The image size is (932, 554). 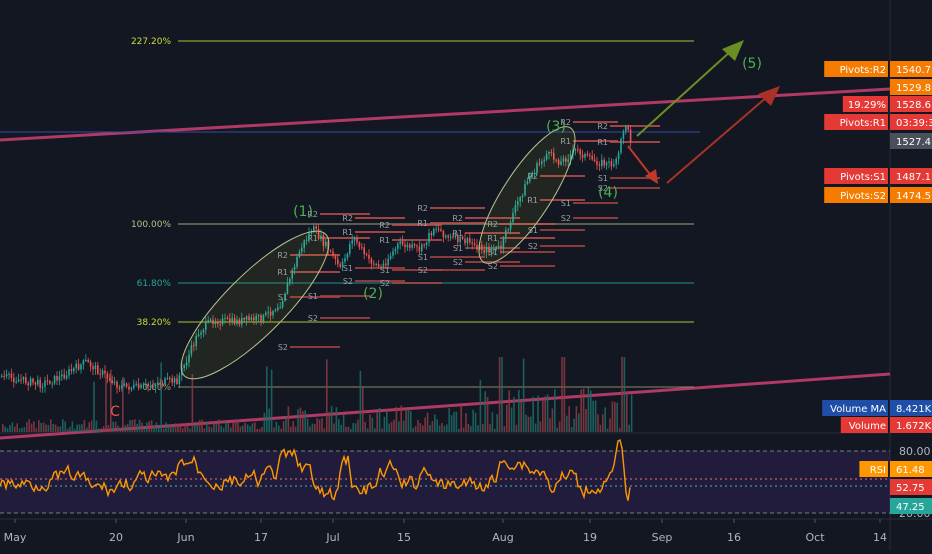 I want to click on price-tag-value: 1474.5, so click(x=913, y=196).